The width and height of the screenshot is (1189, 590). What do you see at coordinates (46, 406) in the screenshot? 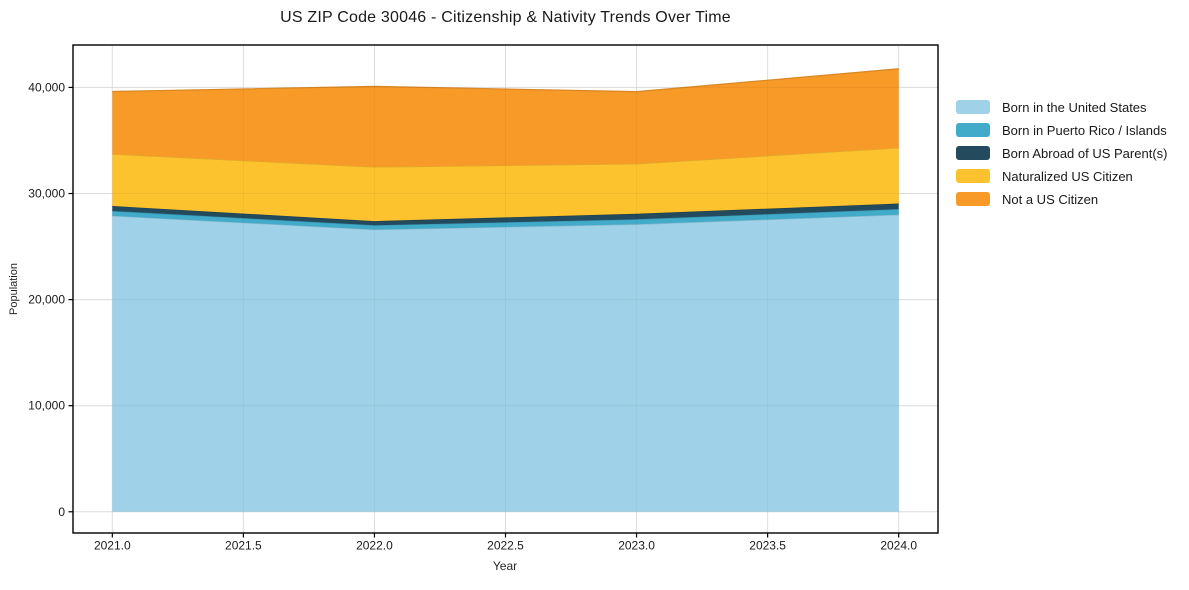
I see `y-tick-label: 10,000` at bounding box center [46, 406].